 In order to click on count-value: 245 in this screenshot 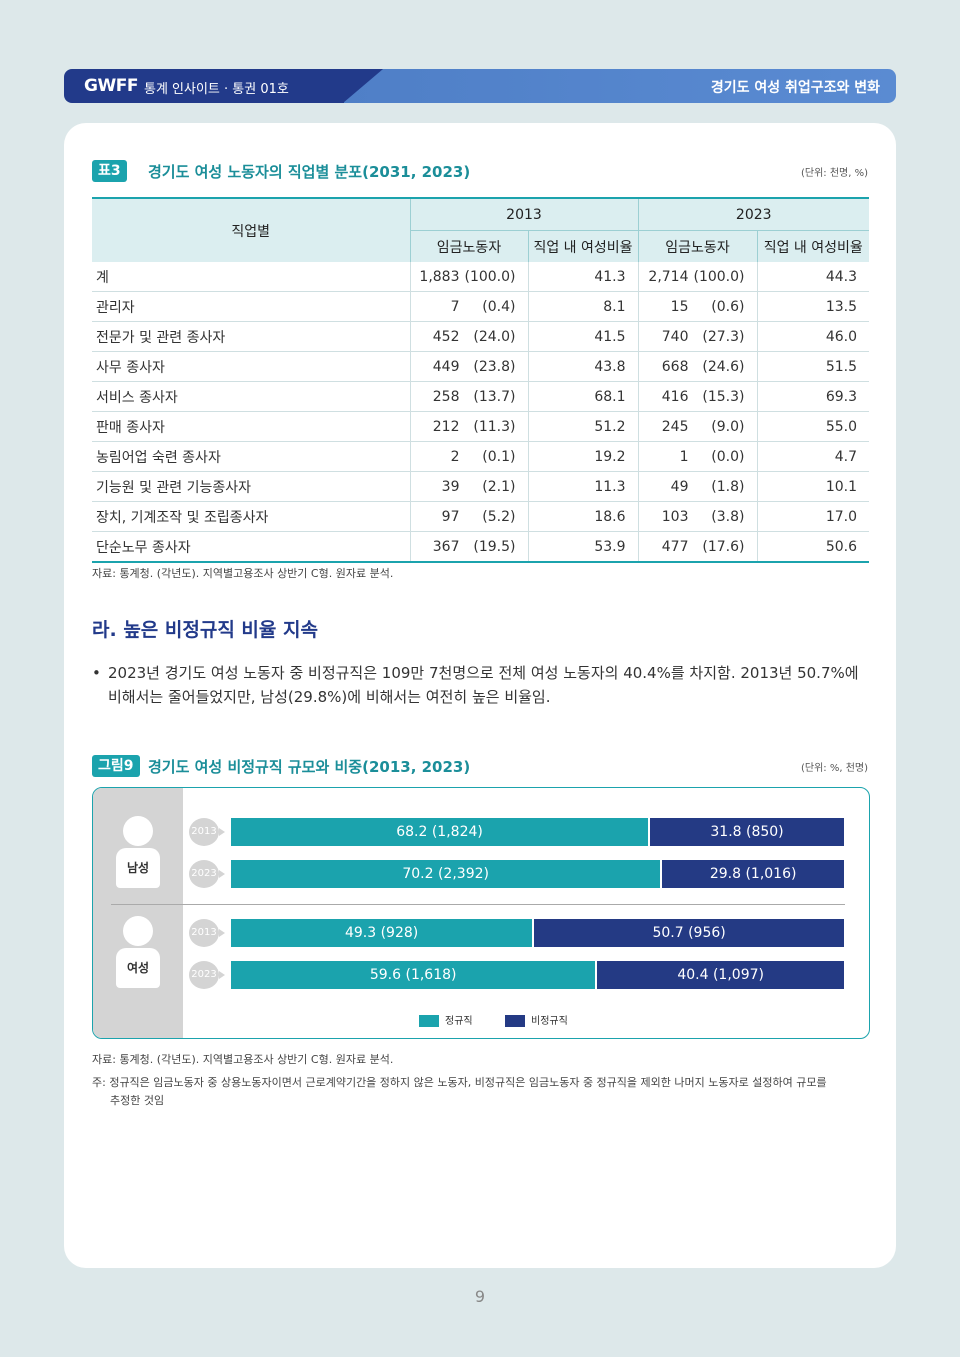, I will do `click(675, 426)`.